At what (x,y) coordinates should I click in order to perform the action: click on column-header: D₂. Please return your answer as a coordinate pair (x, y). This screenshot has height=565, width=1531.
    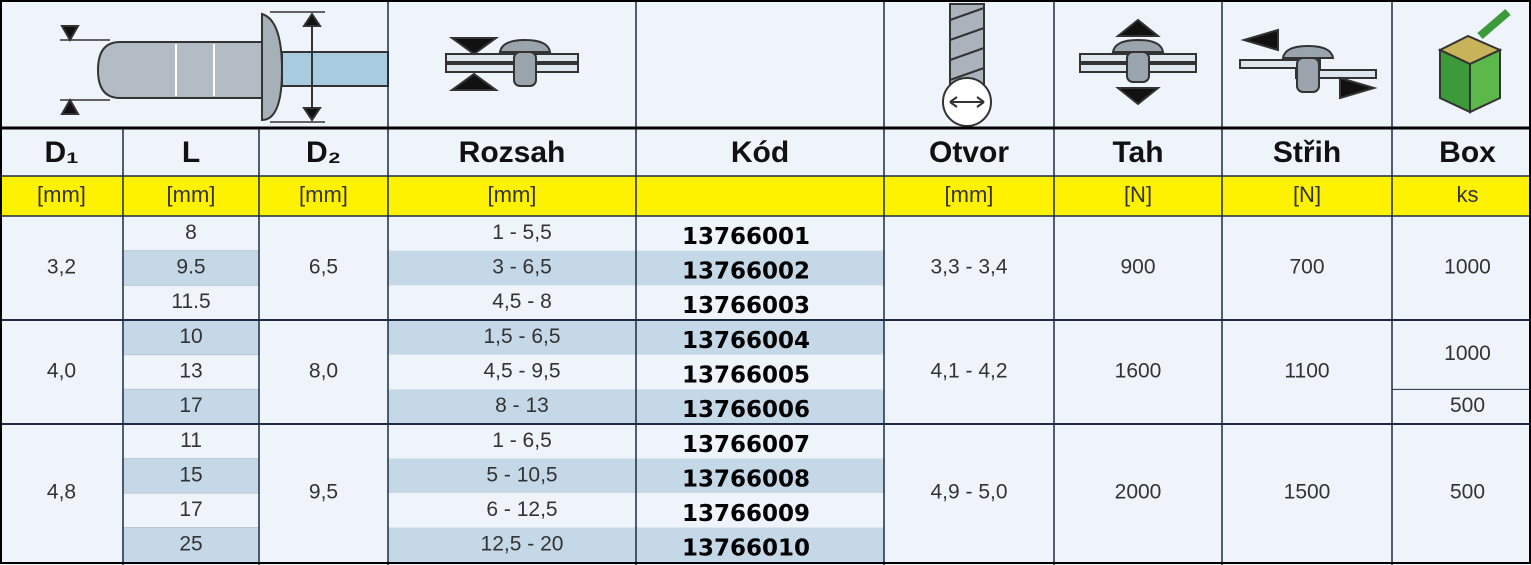
    Looking at the image, I should click on (323, 152).